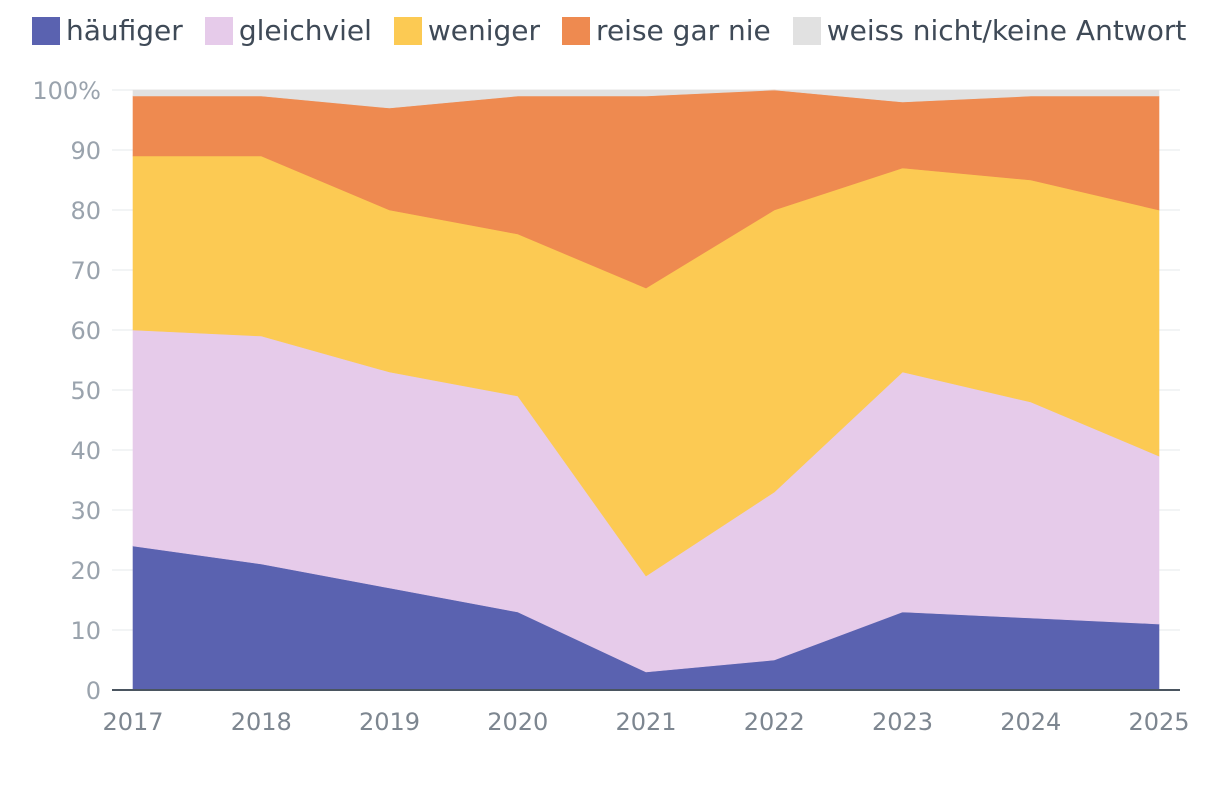  What do you see at coordinates (85, 451) in the screenshot?
I see `y-tick-label: 40` at bounding box center [85, 451].